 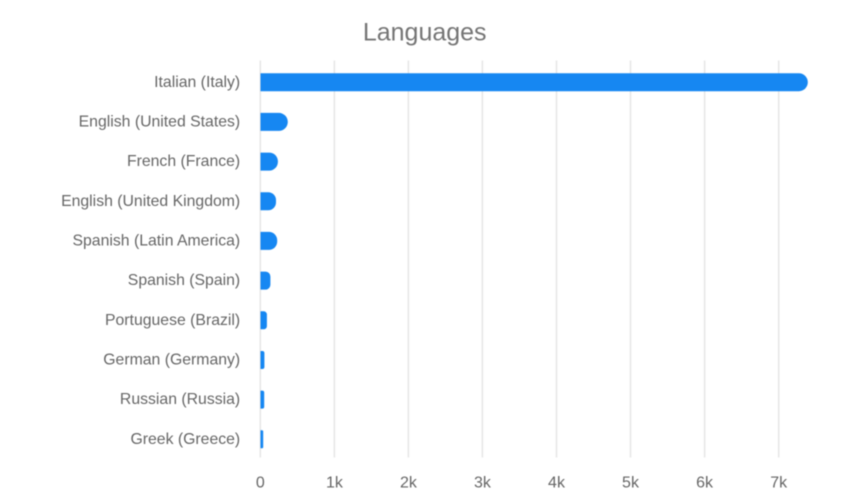 What do you see at coordinates (172, 320) in the screenshot?
I see `svg-text: Portuguese (Brazil)` at bounding box center [172, 320].